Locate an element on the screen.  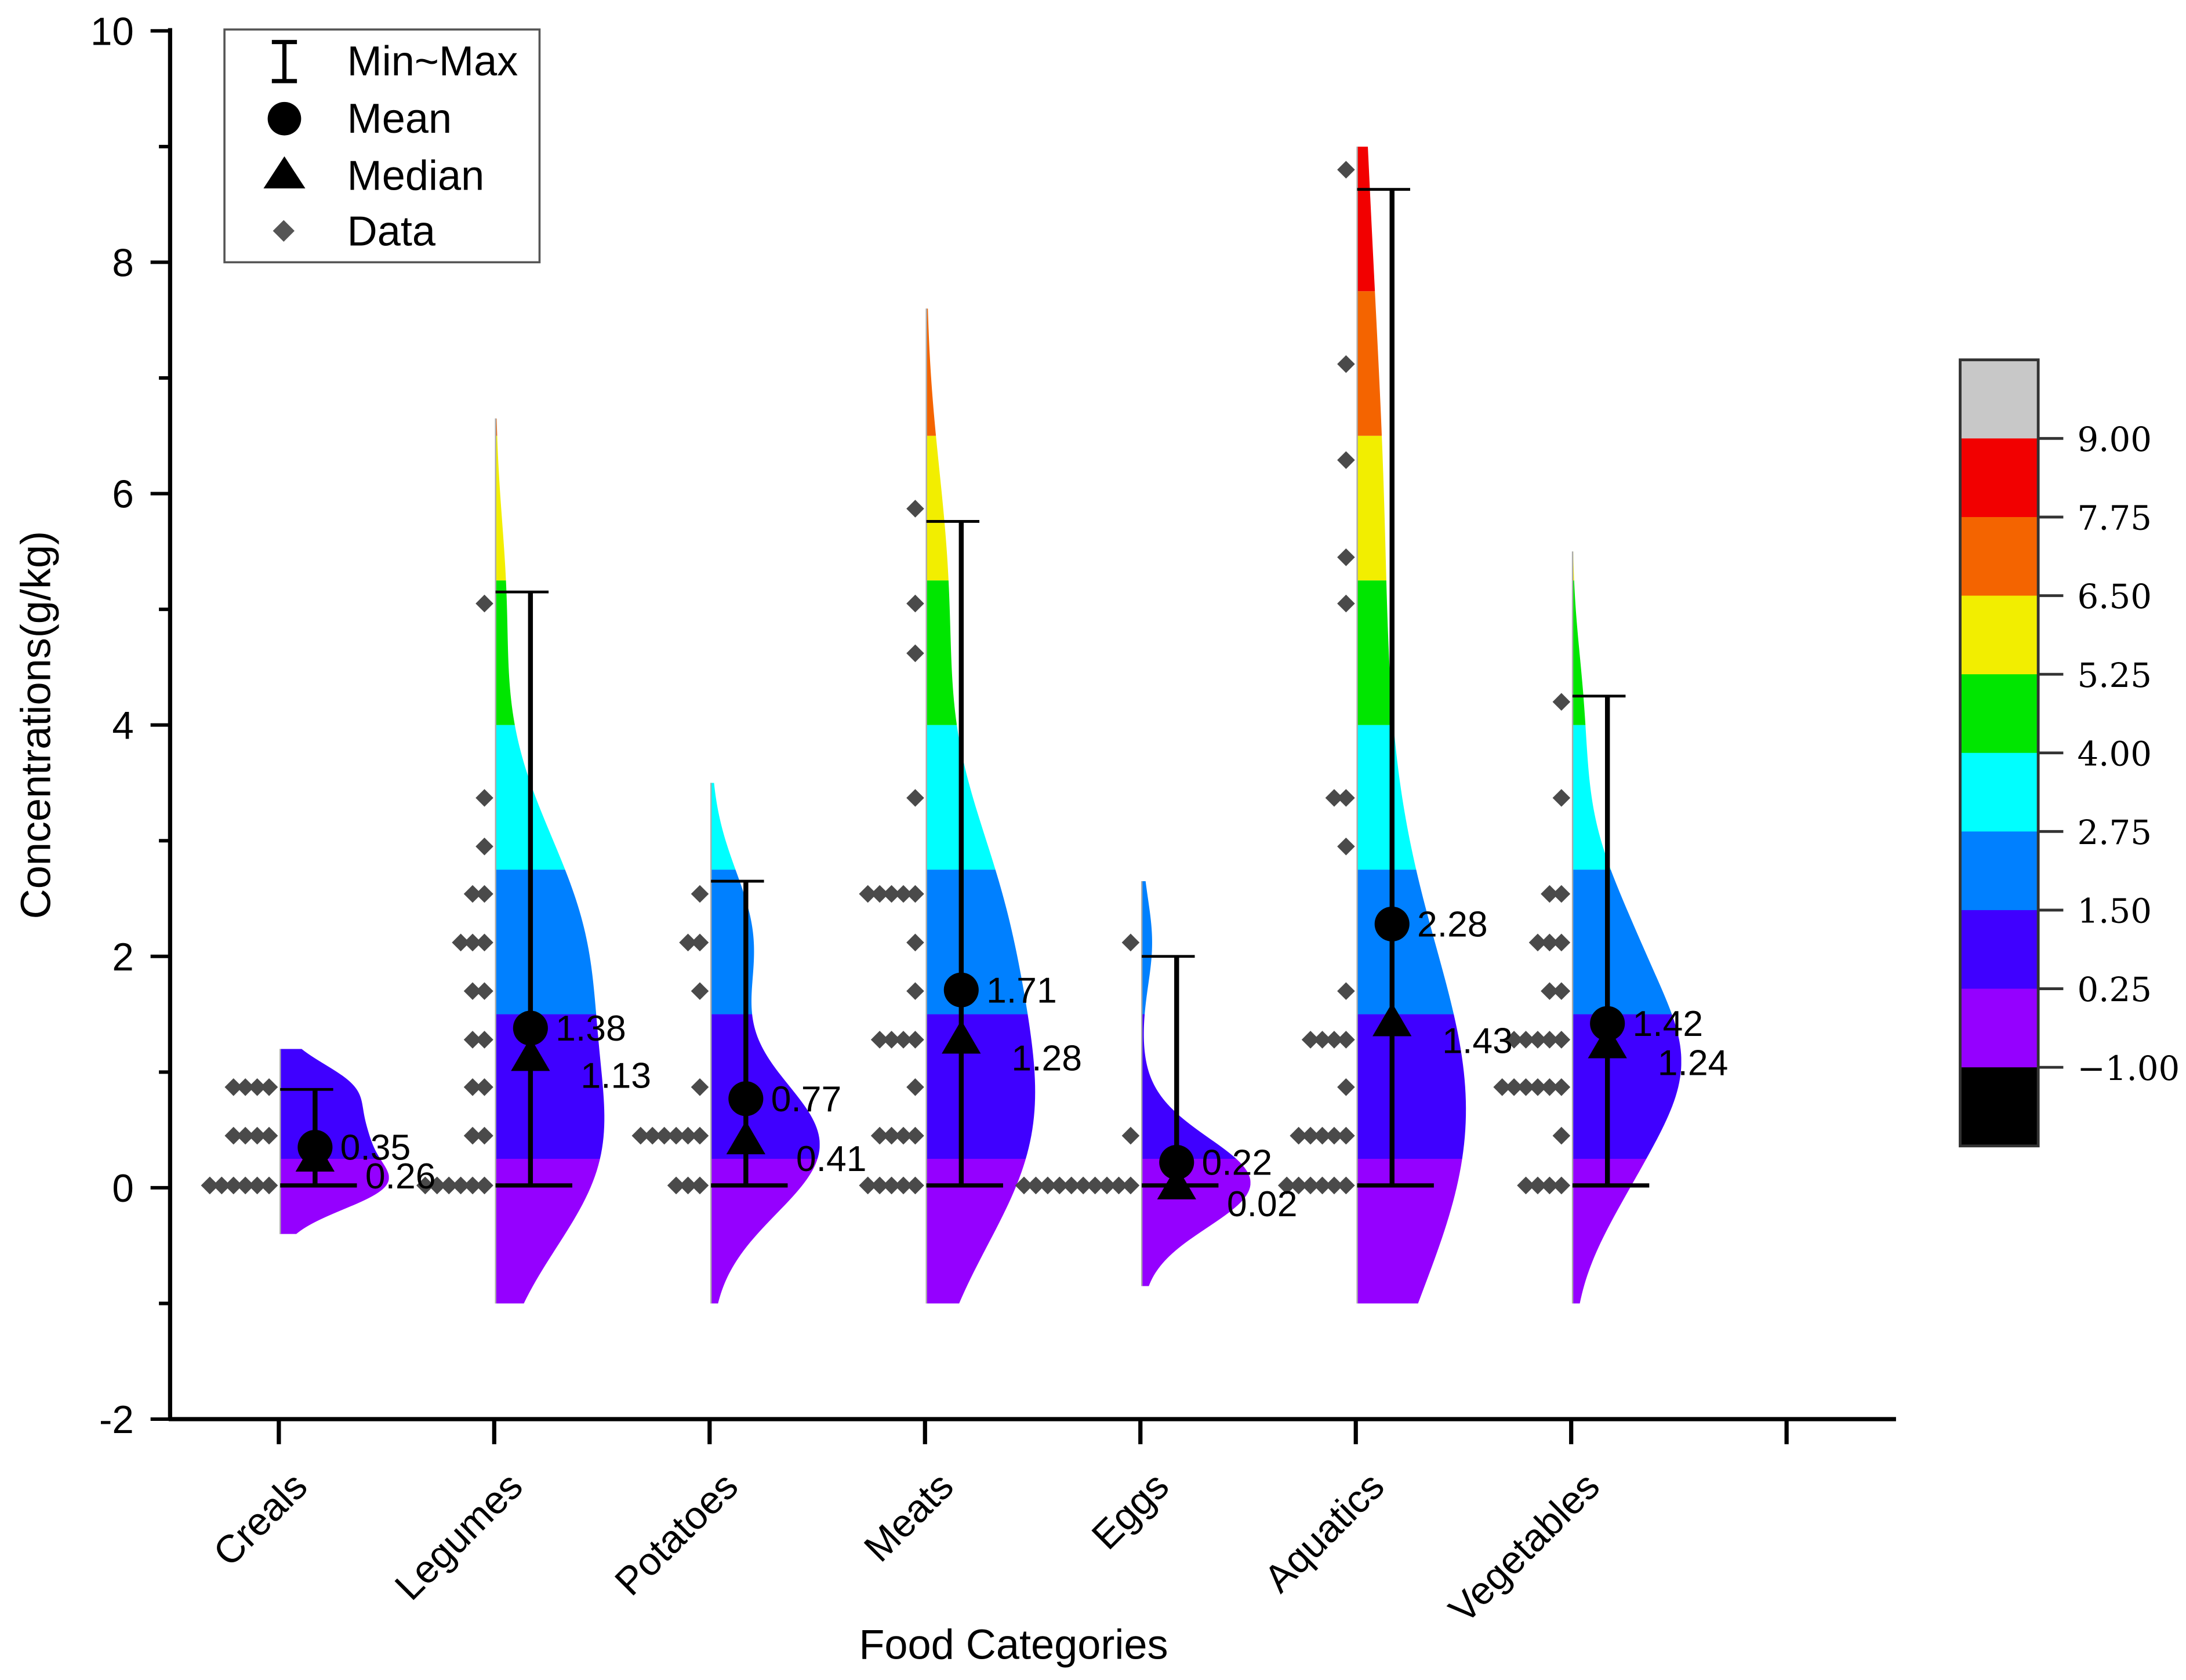
y-tick-label: 8 is located at coordinates (122, 263).